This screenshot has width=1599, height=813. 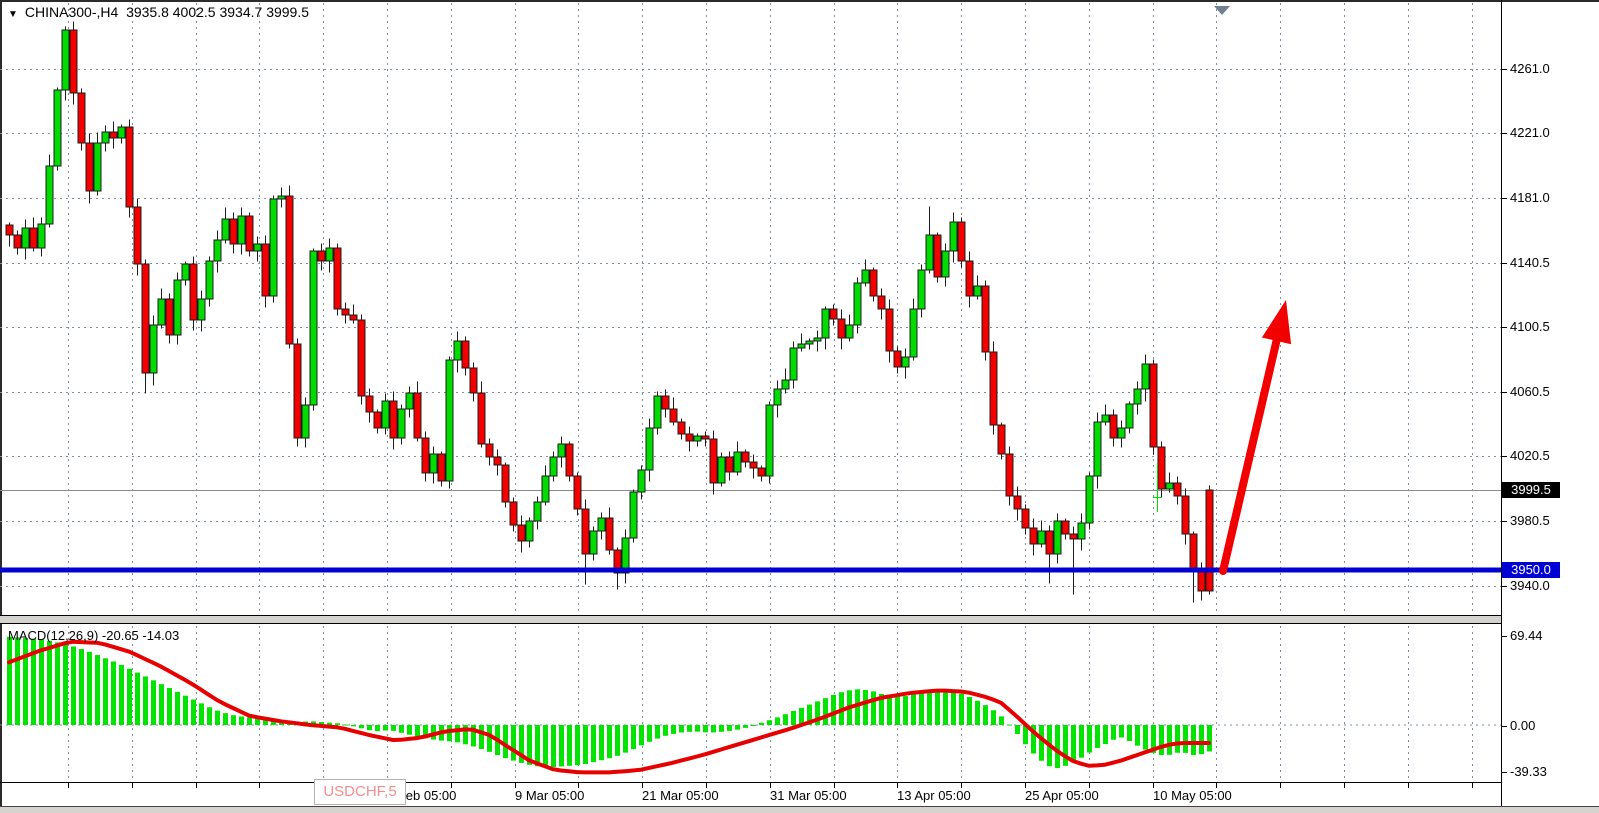 I want to click on symbol-badge: USDCHF,5, so click(x=360, y=792).